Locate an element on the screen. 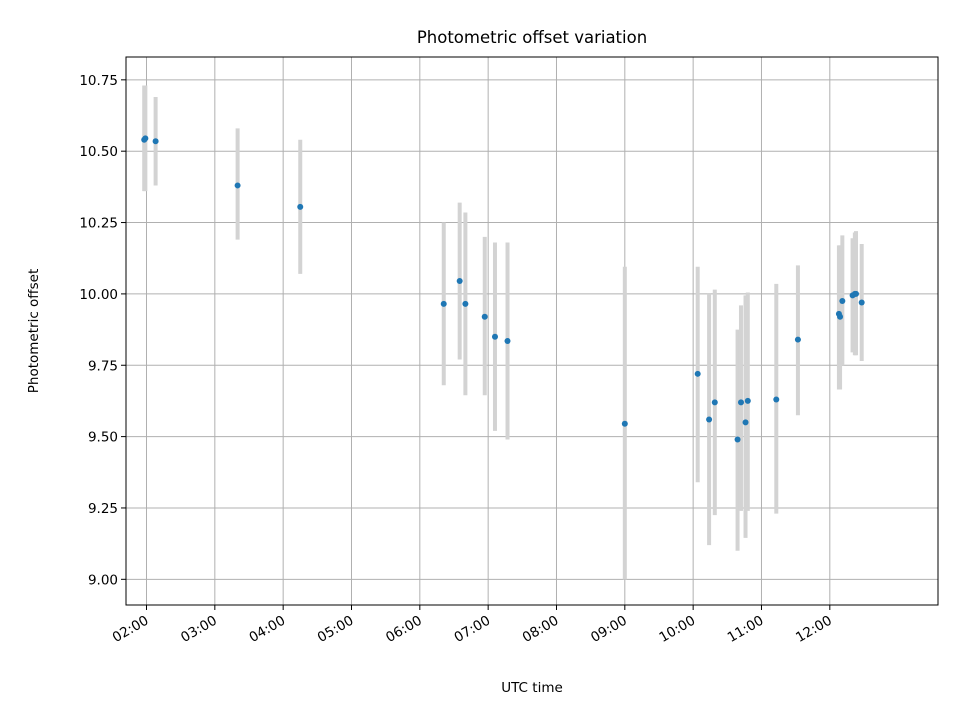 The width and height of the screenshot is (960, 720). y-tick-label: 10.50 is located at coordinates (98, 152).